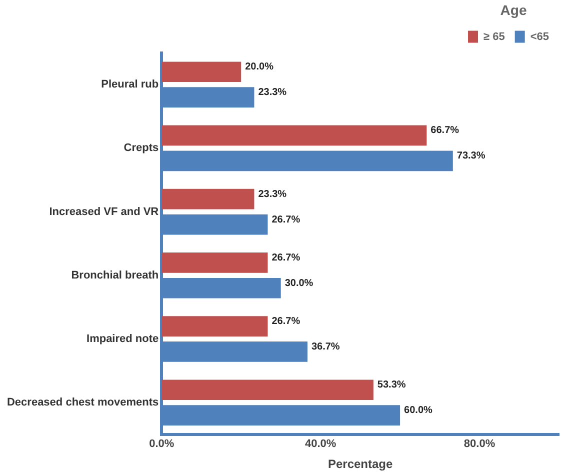 The image size is (571, 476). I want to click on y-tick-label: Decreased chest movements, so click(82, 402).